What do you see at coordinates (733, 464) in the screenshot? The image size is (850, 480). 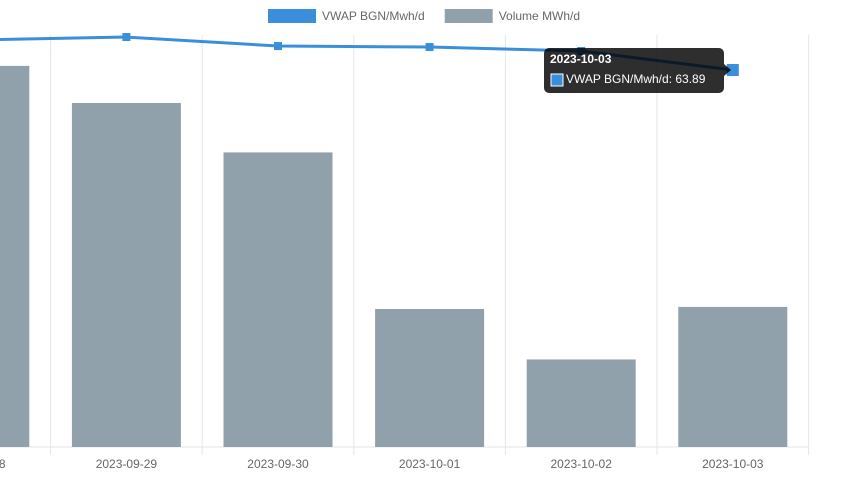 I see `x-tick-label: 2023-10-03` at bounding box center [733, 464].